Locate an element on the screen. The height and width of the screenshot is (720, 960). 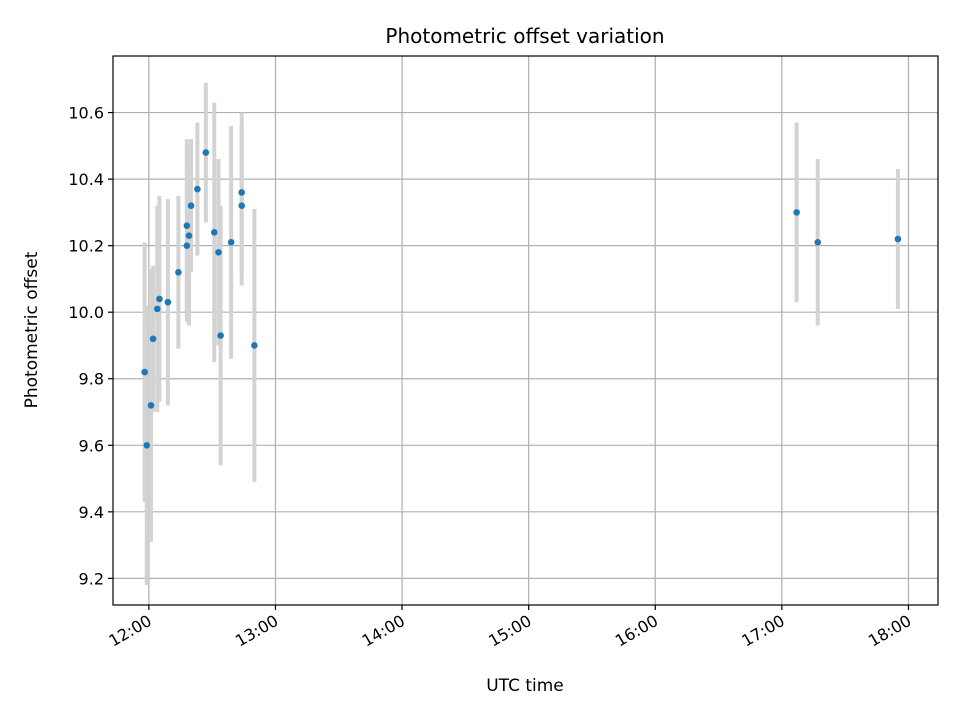
x-axis-ticks: 12:00 13:00 14:00 15:00 16:00 17:00 18:00 is located at coordinates (509, 628).